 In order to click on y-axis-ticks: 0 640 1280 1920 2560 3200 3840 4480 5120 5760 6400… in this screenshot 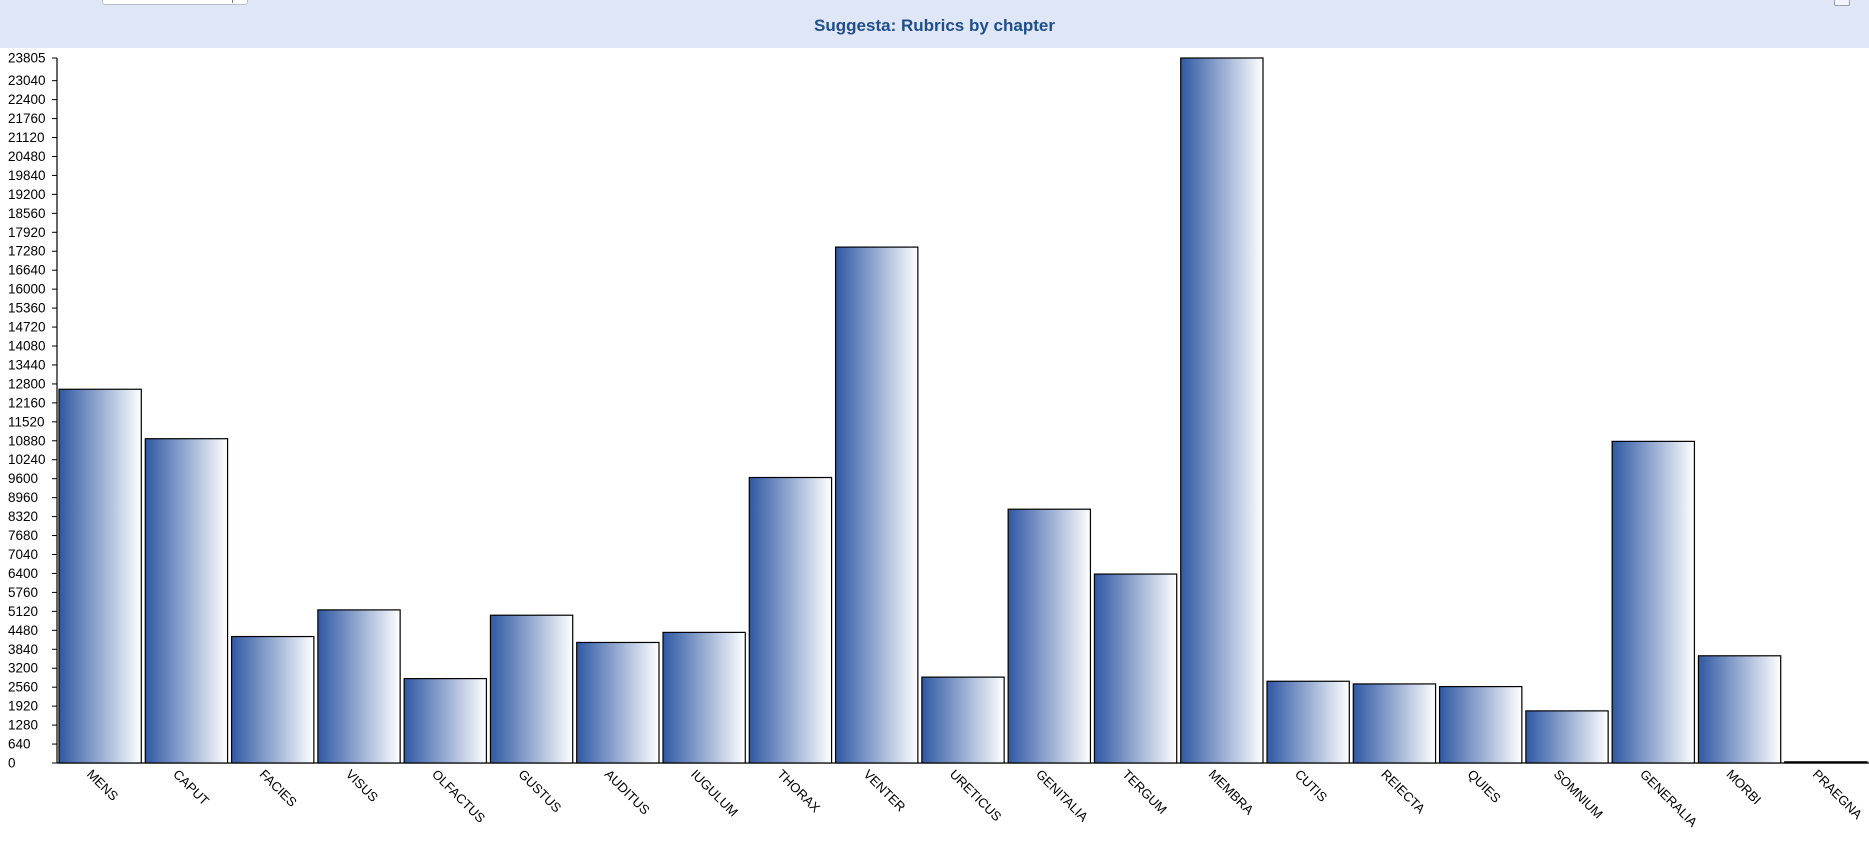, I will do `click(32, 411)`.